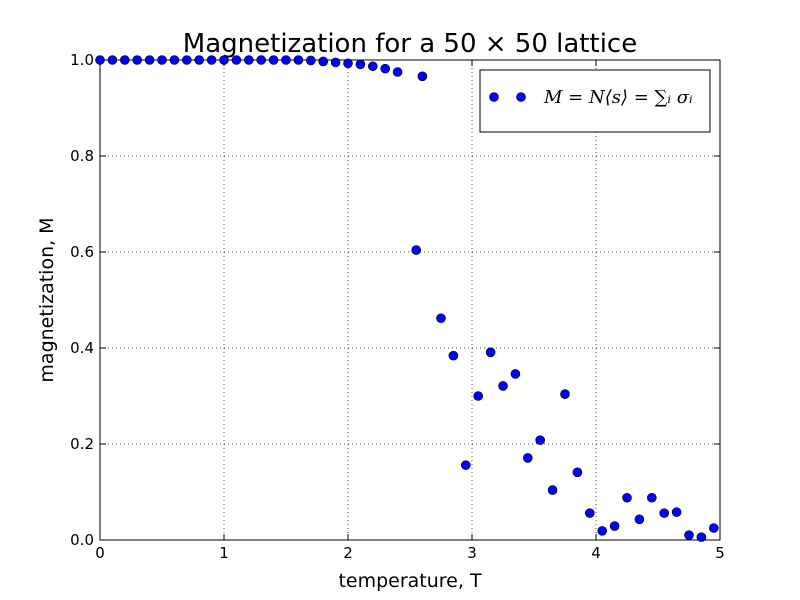  What do you see at coordinates (100, 553) in the screenshot?
I see `x-tick-label: 0` at bounding box center [100, 553].